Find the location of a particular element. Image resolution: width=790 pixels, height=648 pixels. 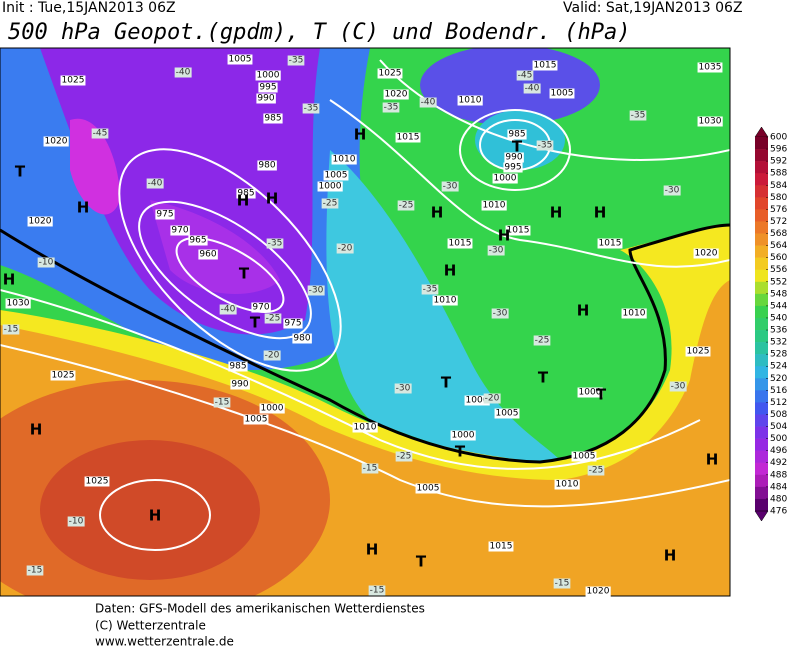

pressure-label: 1035 is located at coordinates (710, 68).